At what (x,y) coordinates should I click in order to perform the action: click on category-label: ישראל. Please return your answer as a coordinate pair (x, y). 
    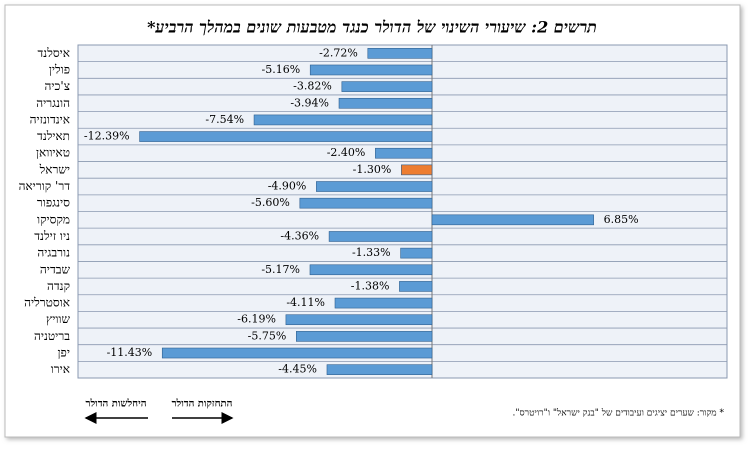
    Looking at the image, I should click on (54, 169).